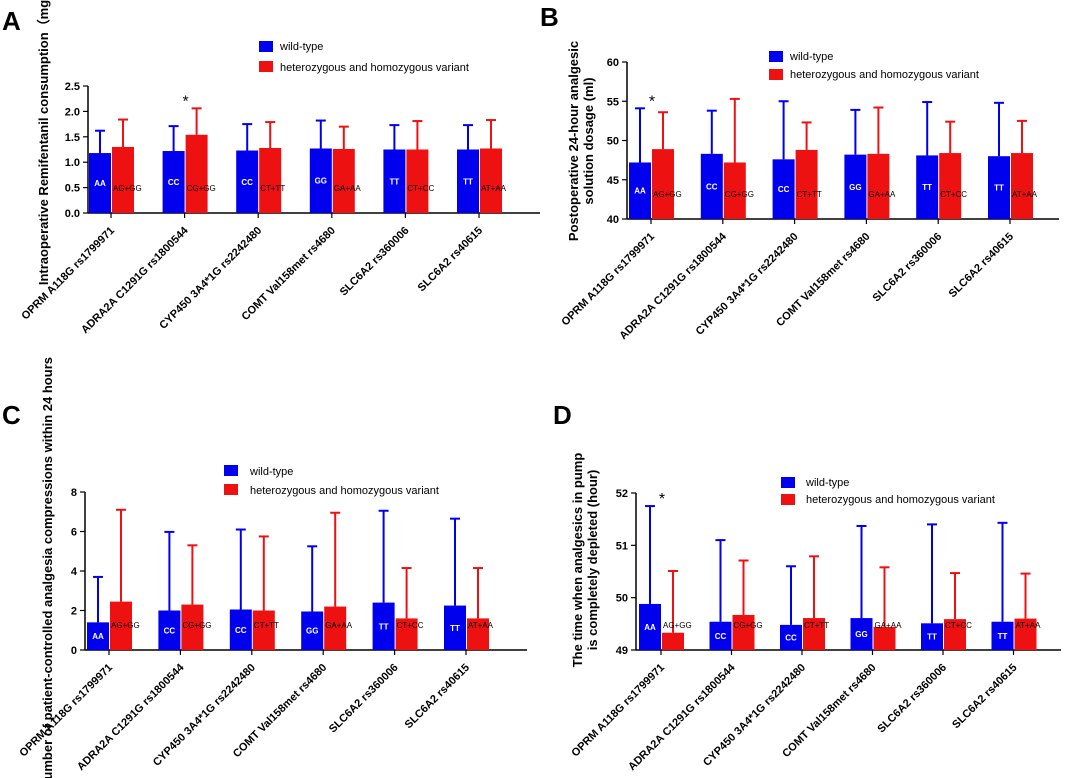  What do you see at coordinates (72, 138) in the screenshot?
I see `y-tick-label: 1.5` at bounding box center [72, 138].